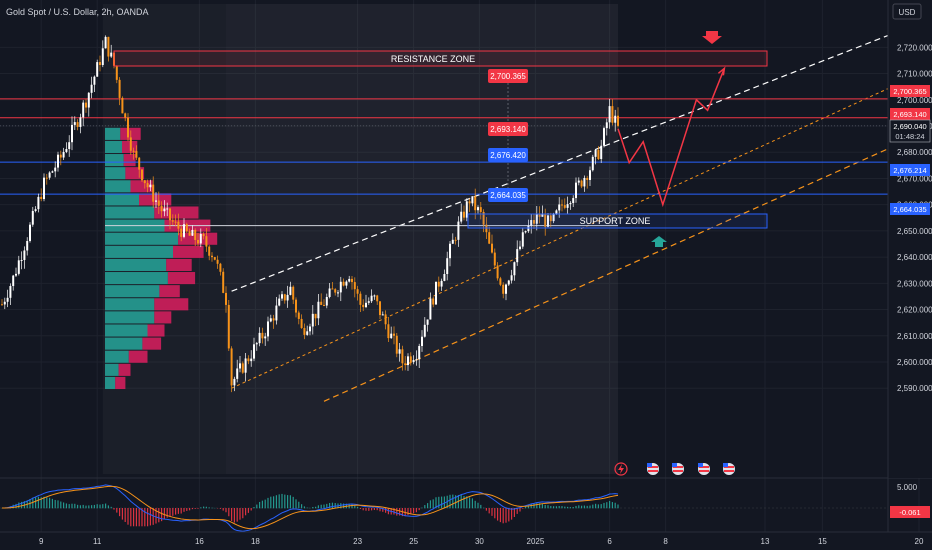  I want to click on lightning-icon, so click(621, 469).